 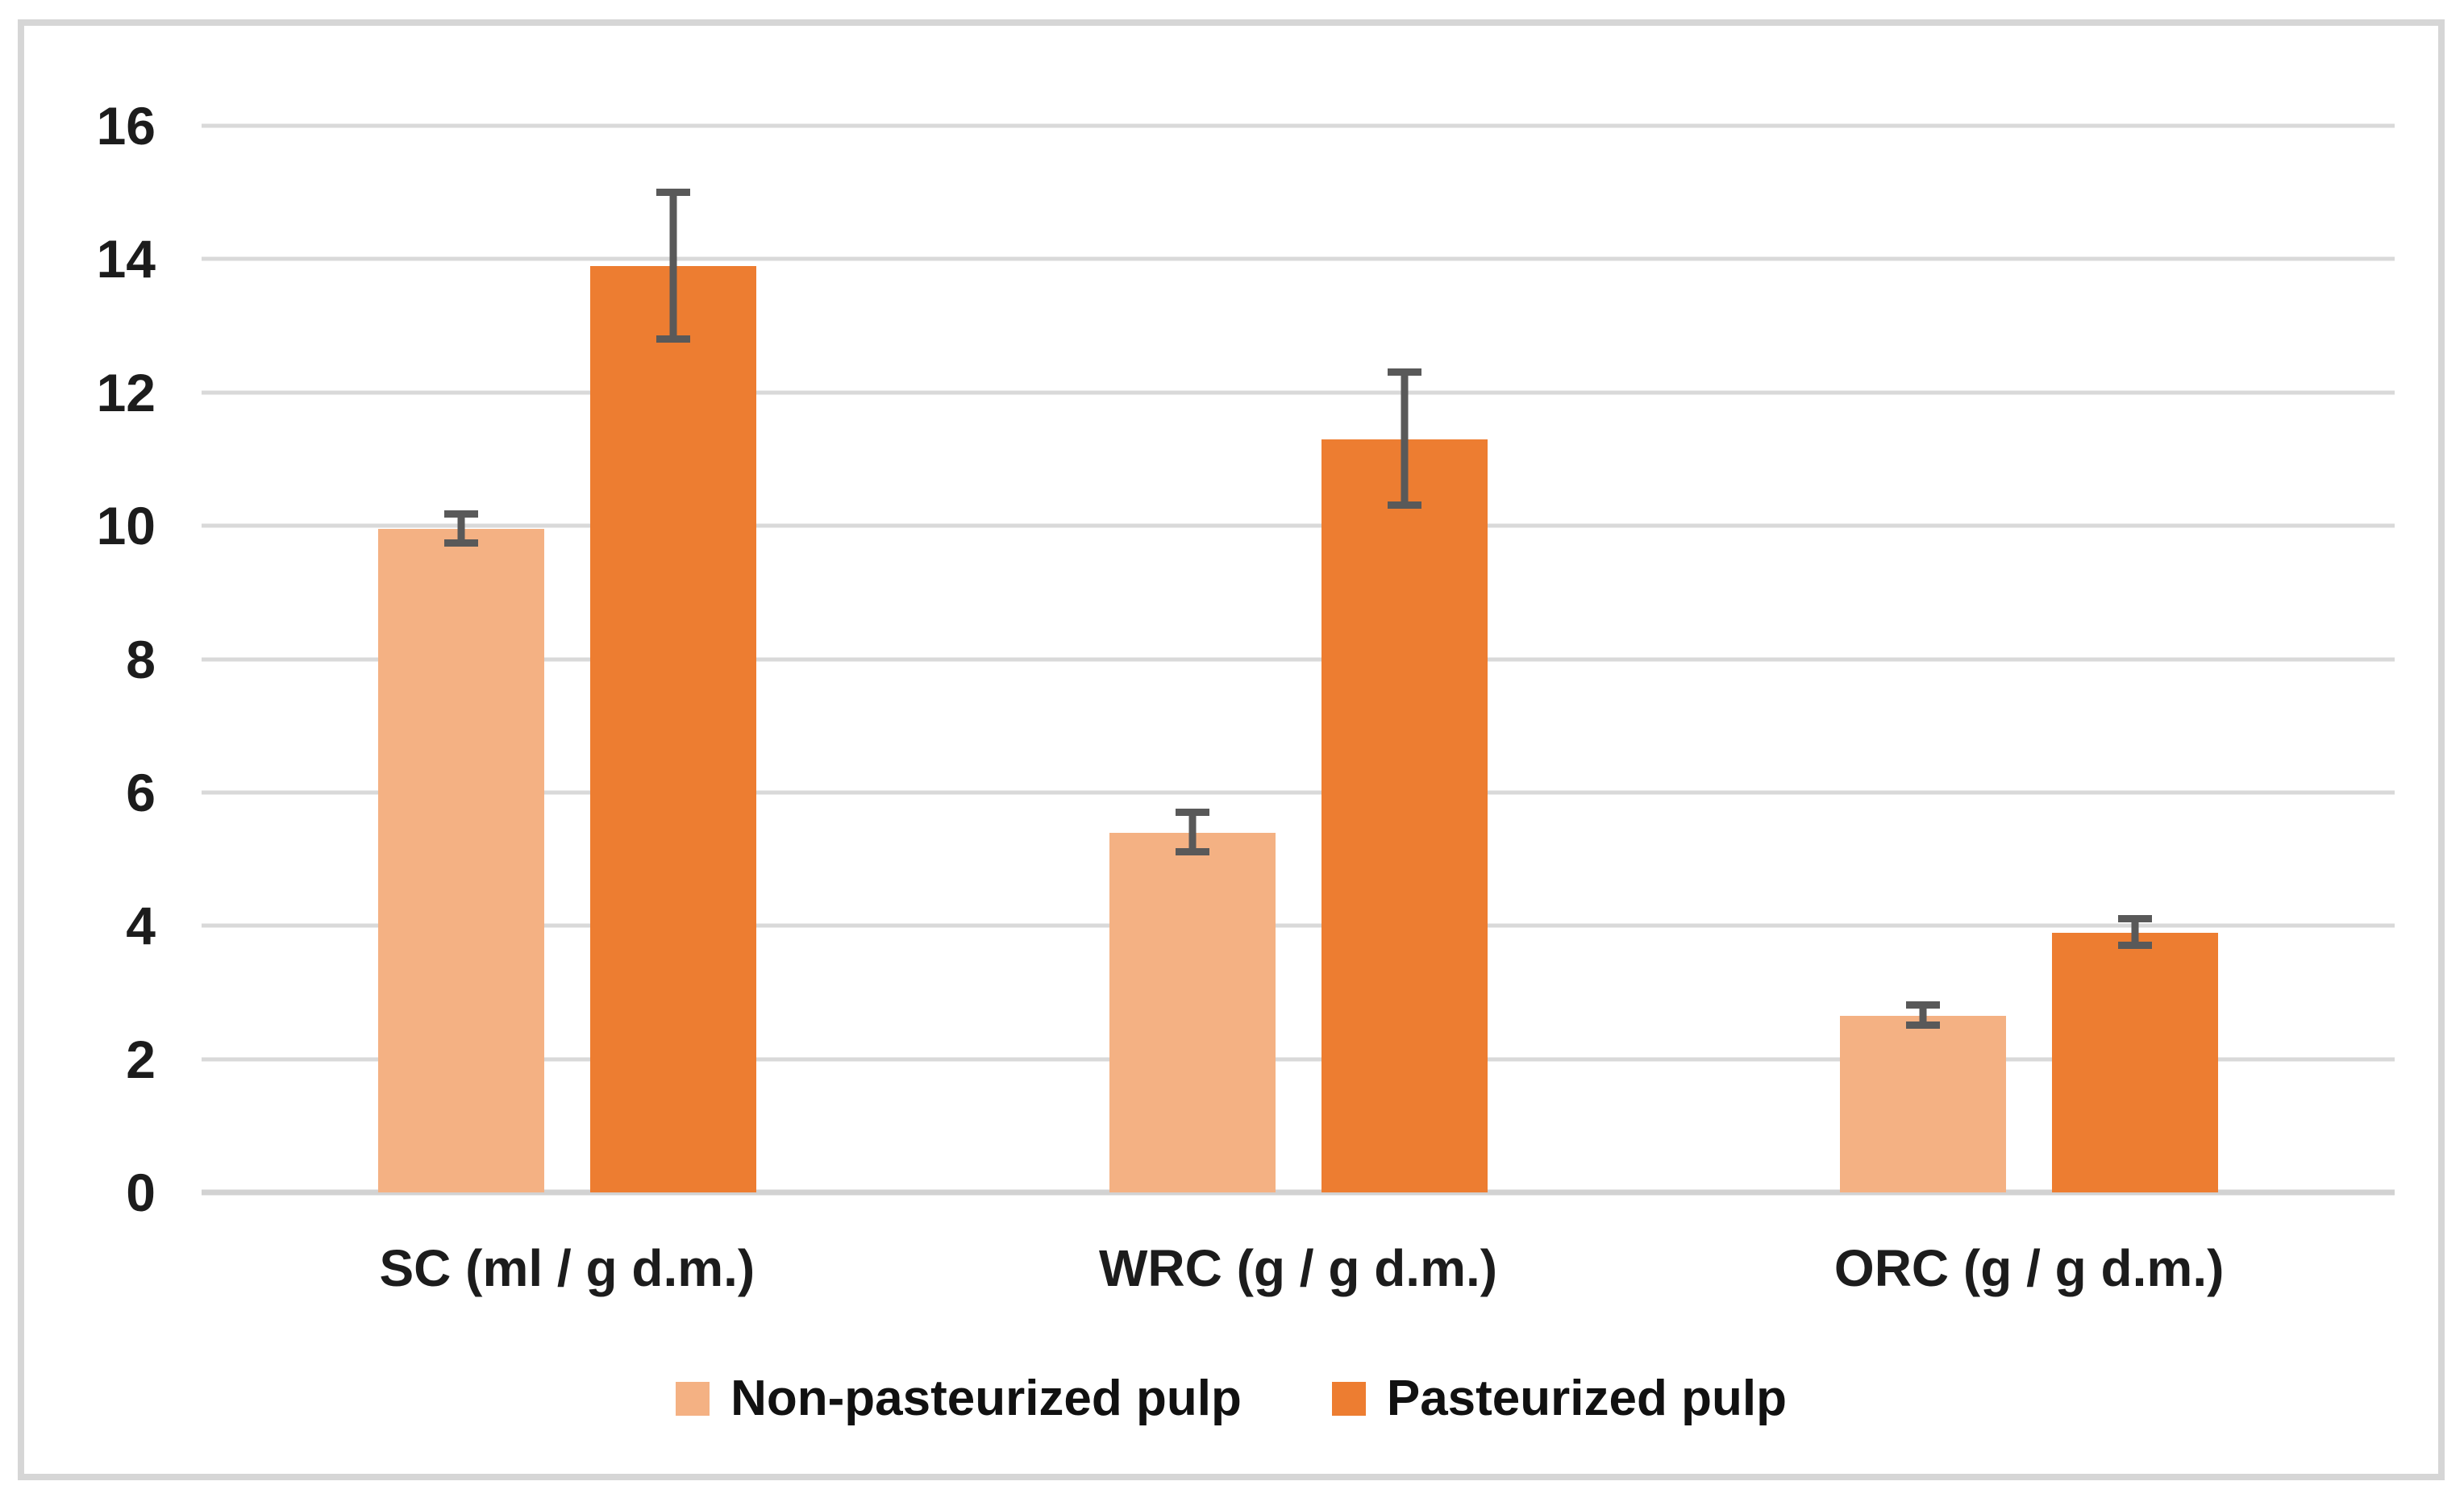 I want to click on legend-item-pasteurized: Pasteurized pulp, so click(x=1559, y=1398).